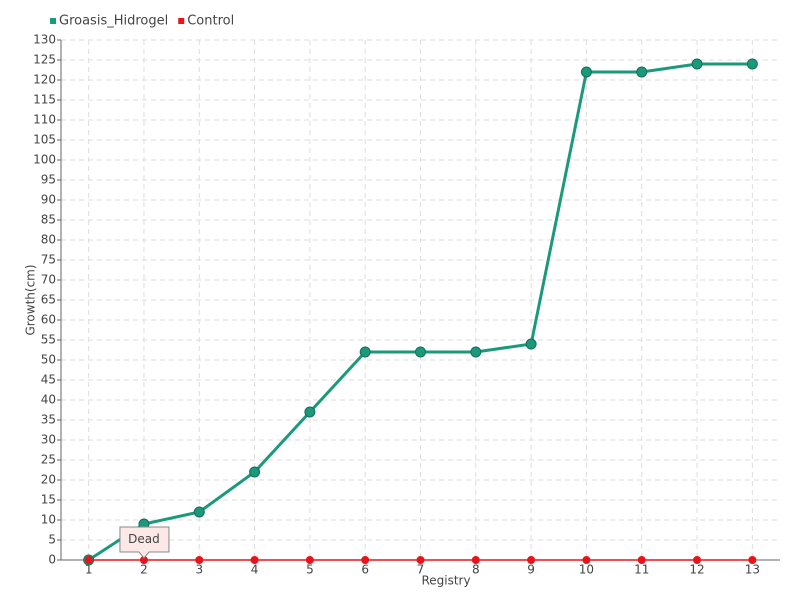 The height and width of the screenshot is (600, 800). Describe the element at coordinates (48, 400) in the screenshot. I see `y-tick-label: 40` at that location.